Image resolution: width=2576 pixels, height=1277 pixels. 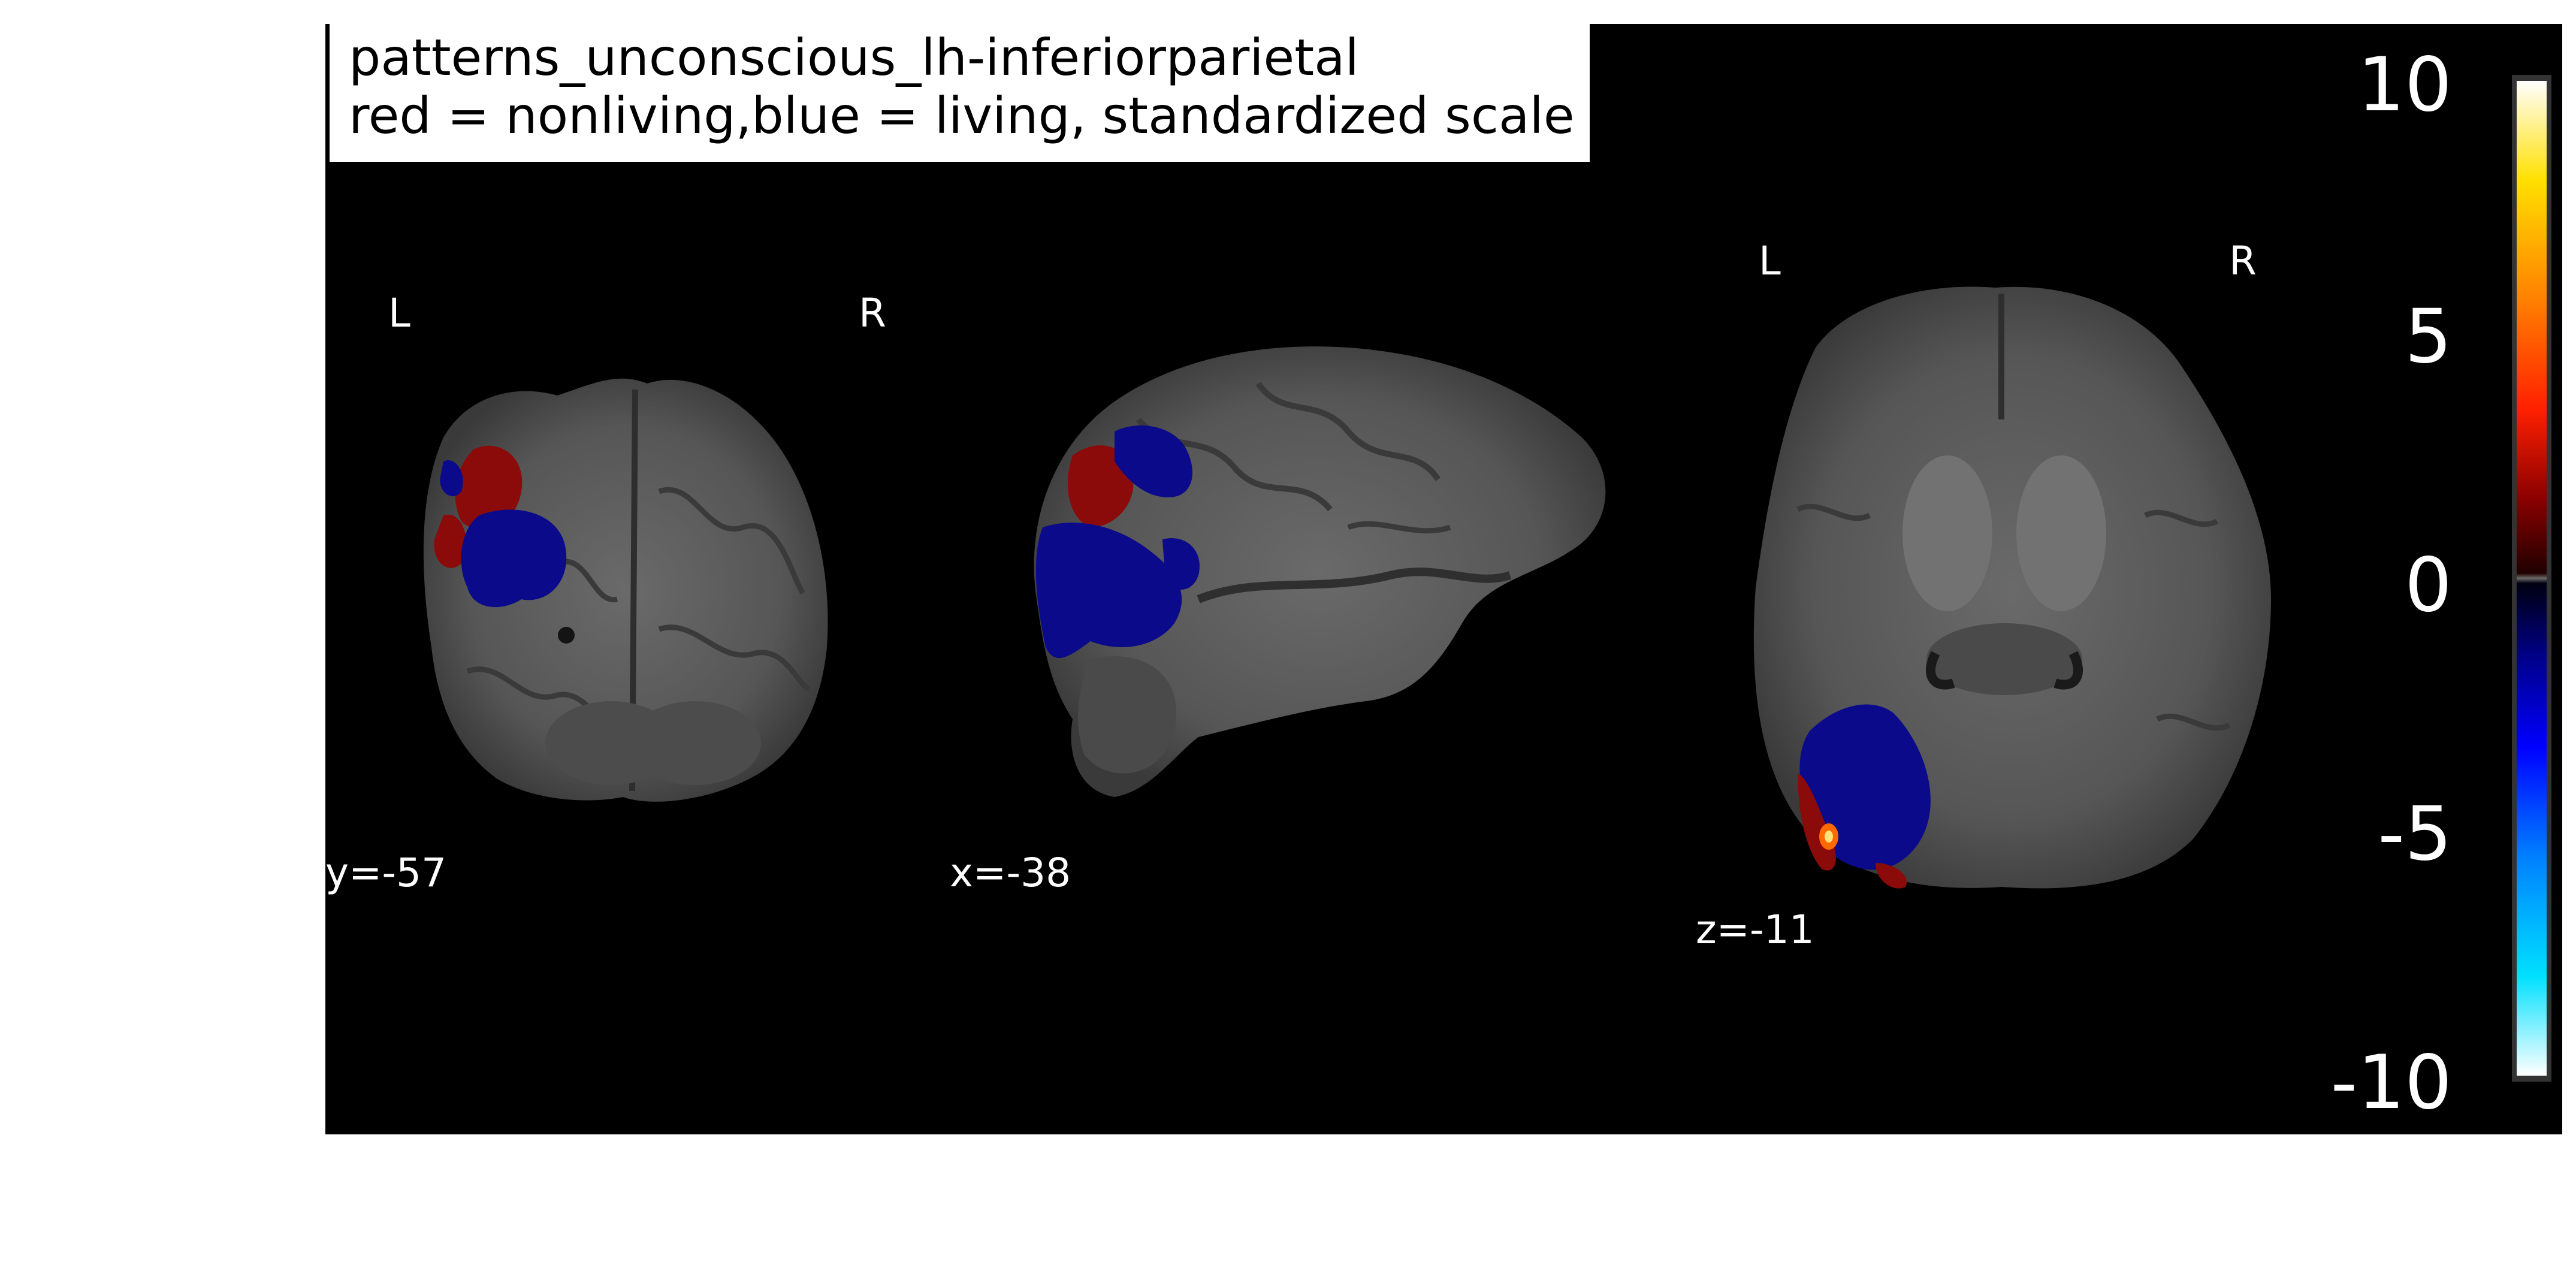 What do you see at coordinates (2012, 588) in the screenshot?
I see `axial-slice` at bounding box center [2012, 588].